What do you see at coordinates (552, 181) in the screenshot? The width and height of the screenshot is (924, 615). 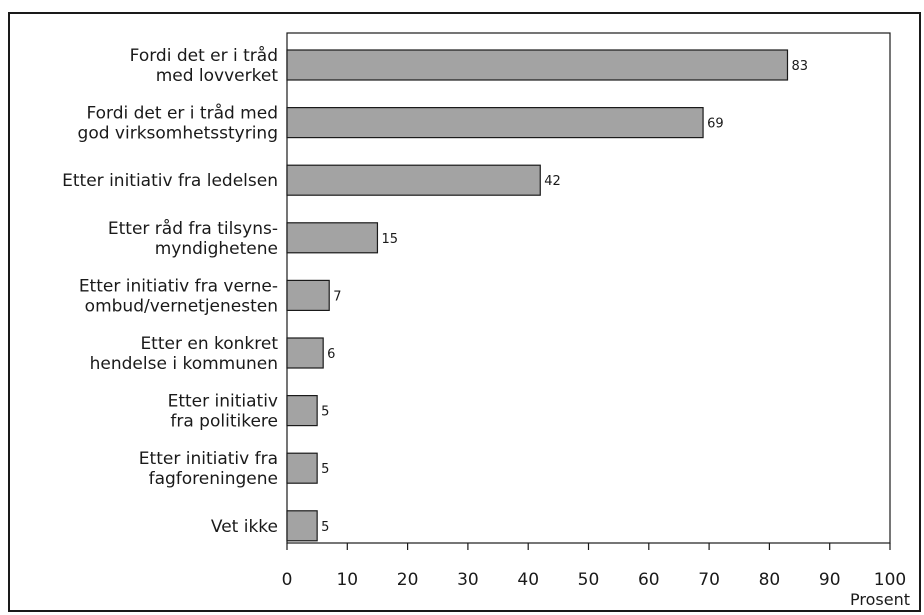 I see `bar-value-label: 42` at bounding box center [552, 181].